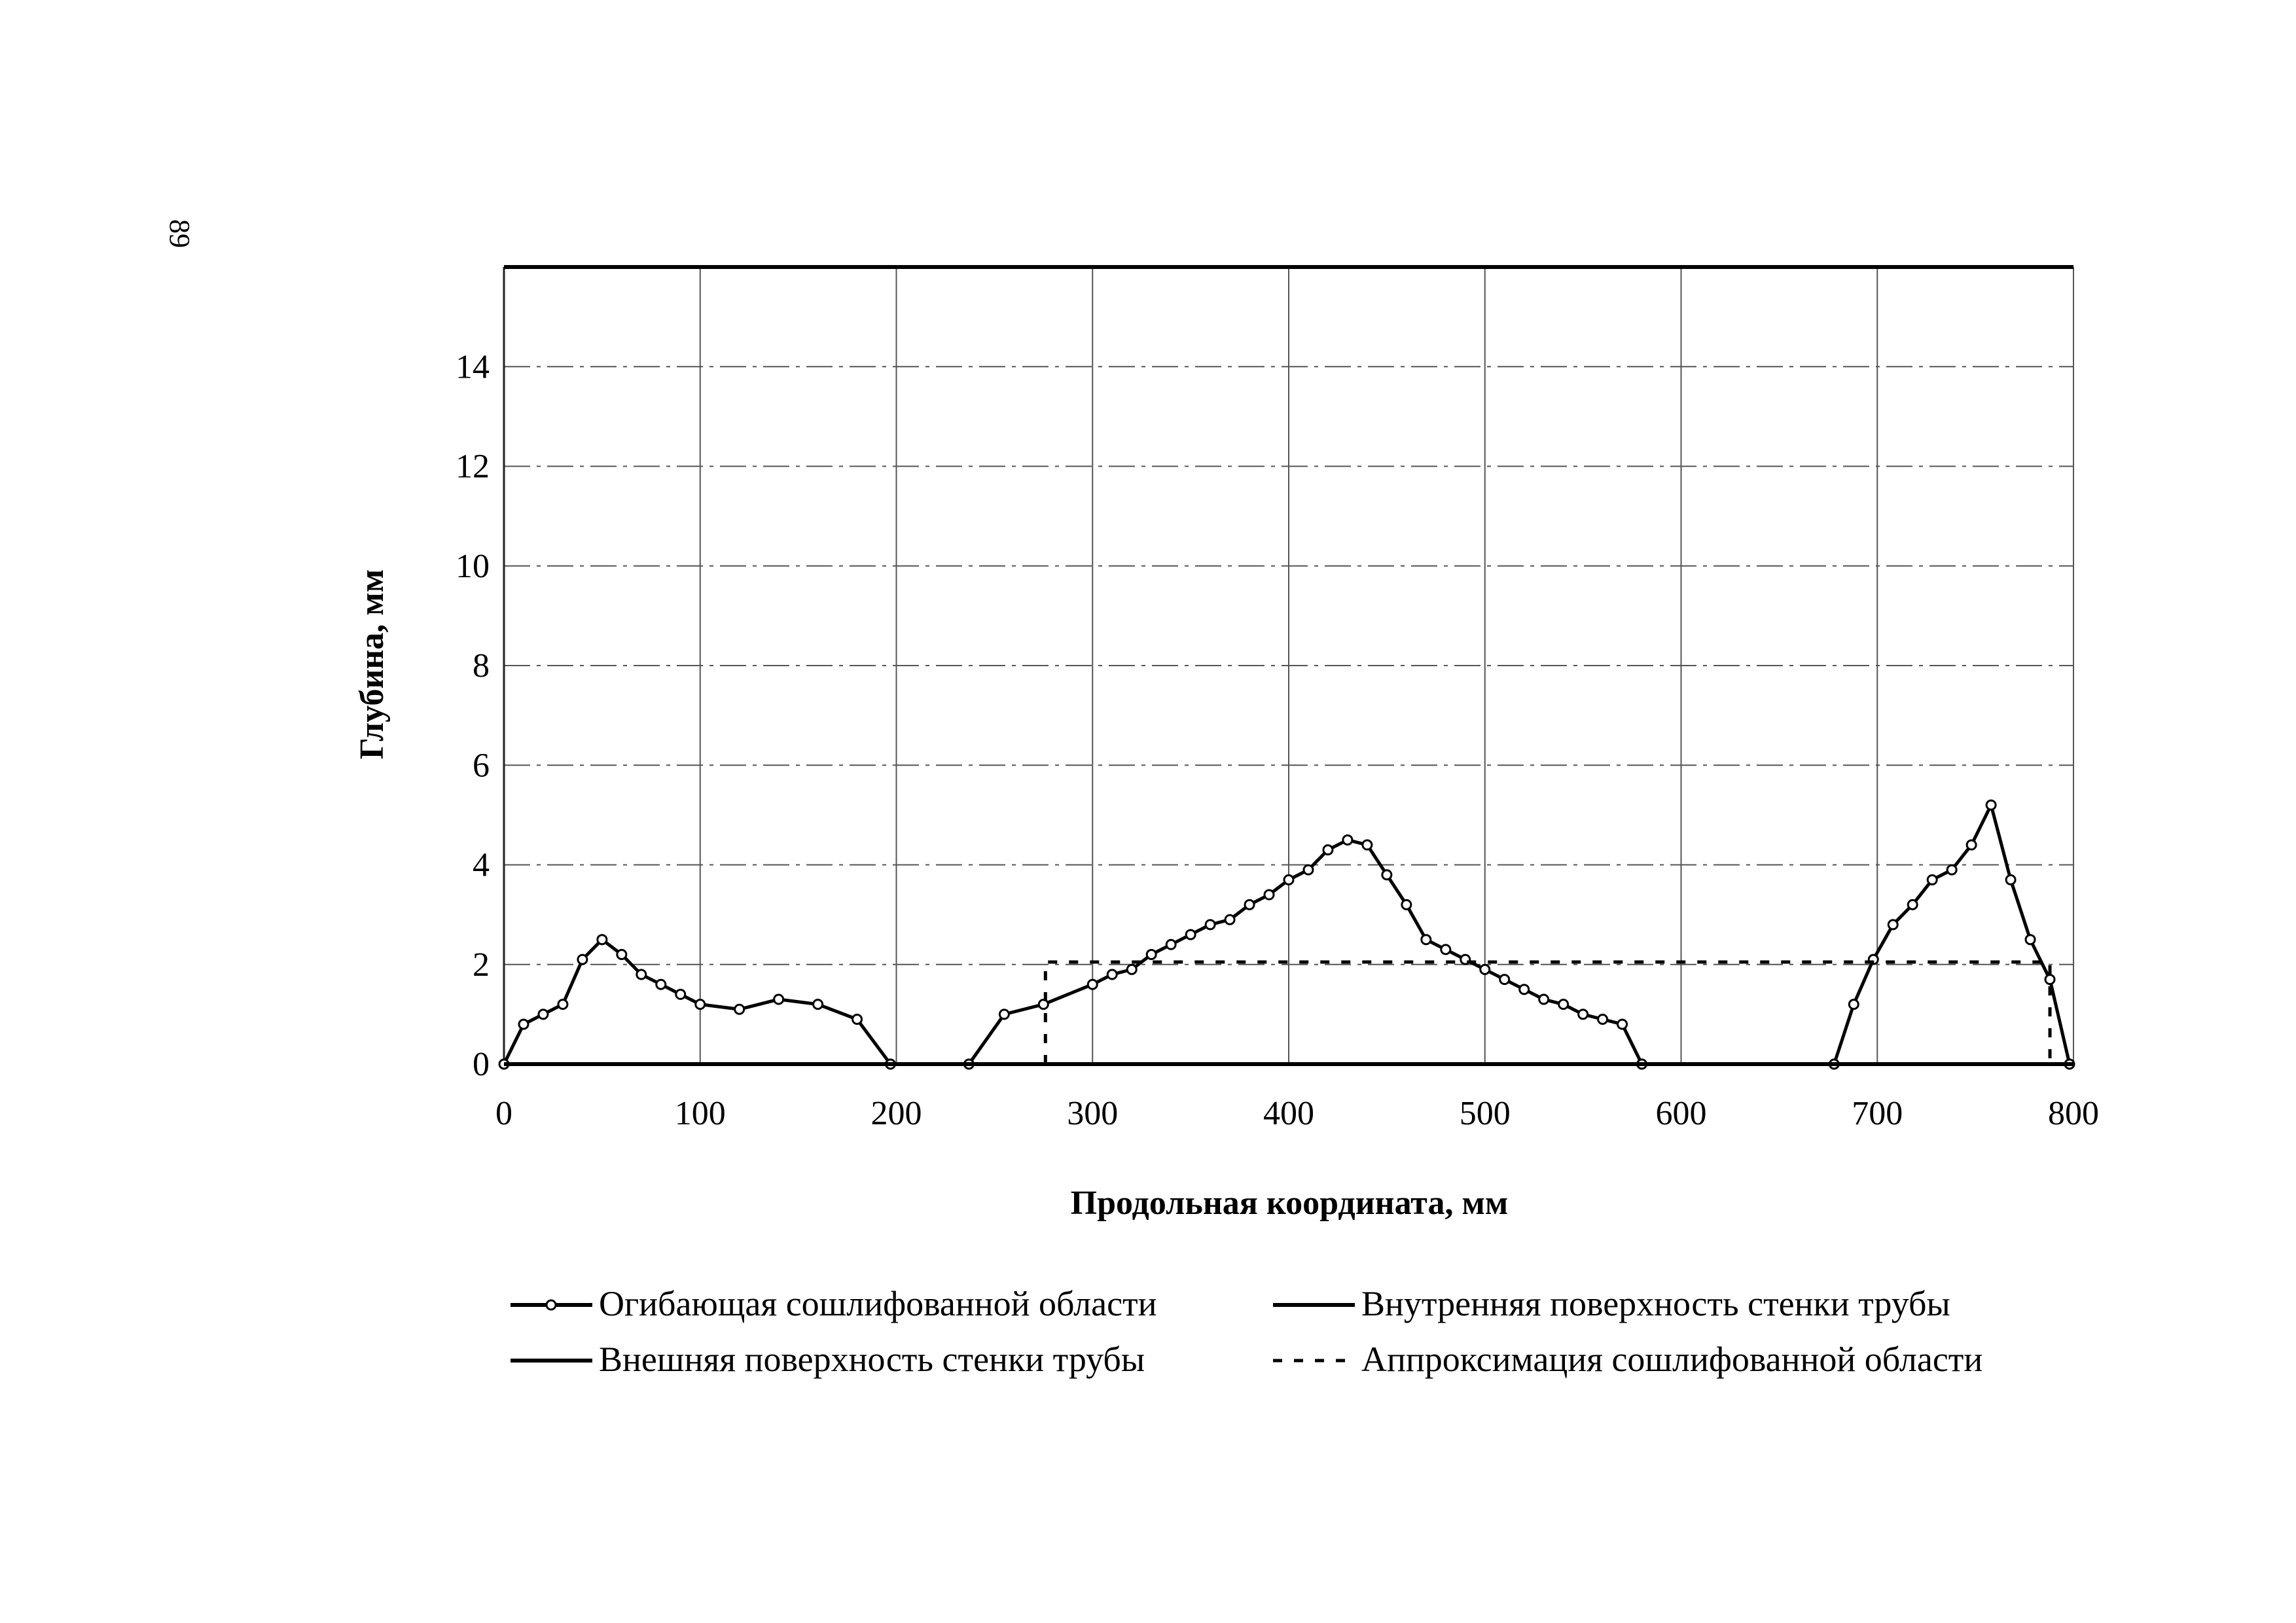 The height and width of the screenshot is (1623, 2296). Describe the element at coordinates (878, 1303) in the screenshot. I see `legend-label: Огибающая сошлифованной области` at that location.